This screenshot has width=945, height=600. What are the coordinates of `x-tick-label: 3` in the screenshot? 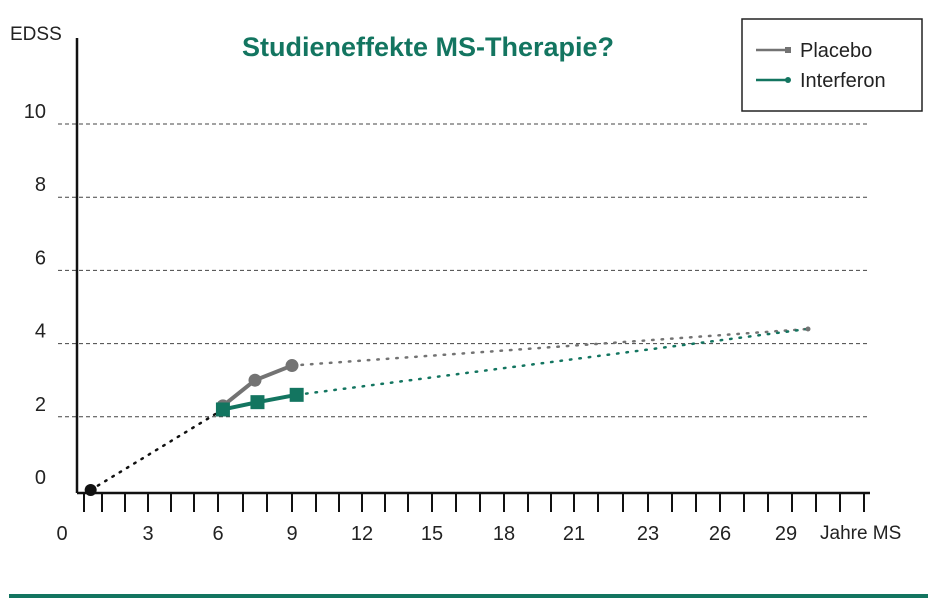 It's located at (147, 534).